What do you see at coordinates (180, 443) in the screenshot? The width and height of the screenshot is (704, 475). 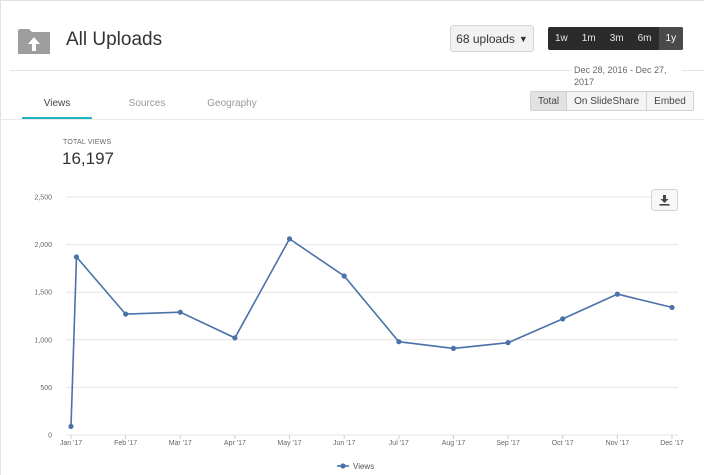 I see `x-tick-label: Mar '17` at bounding box center [180, 443].